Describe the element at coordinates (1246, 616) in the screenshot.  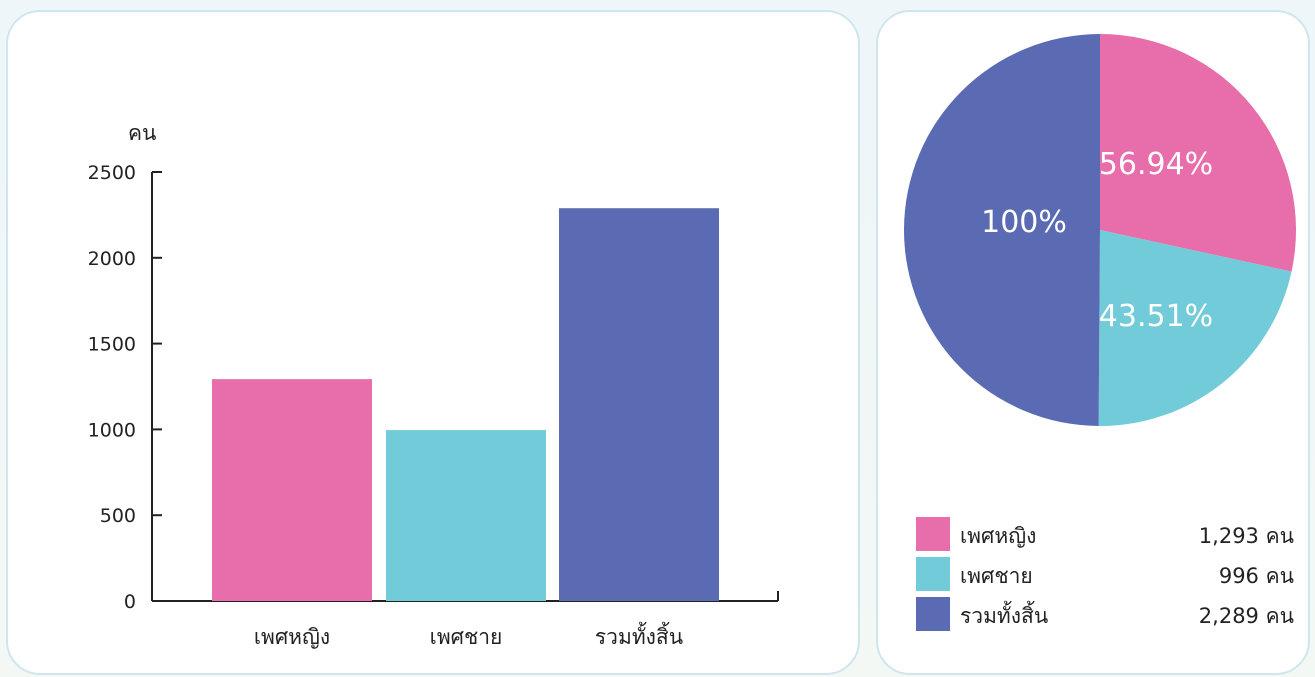
I see `legend-value-total: 2,289 คน` at that location.